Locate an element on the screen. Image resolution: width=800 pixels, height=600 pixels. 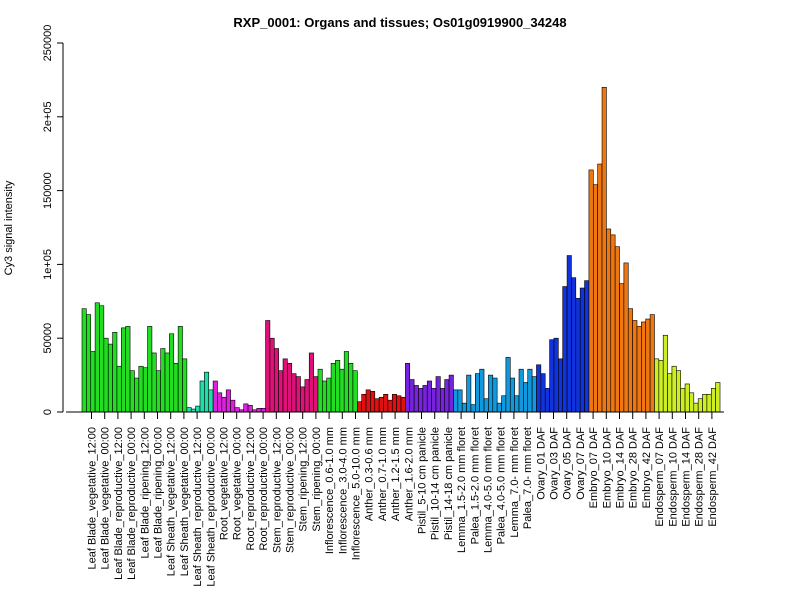
category-label: Leaf Blade_vegetative_12:00 is located at coordinates (93, 498).